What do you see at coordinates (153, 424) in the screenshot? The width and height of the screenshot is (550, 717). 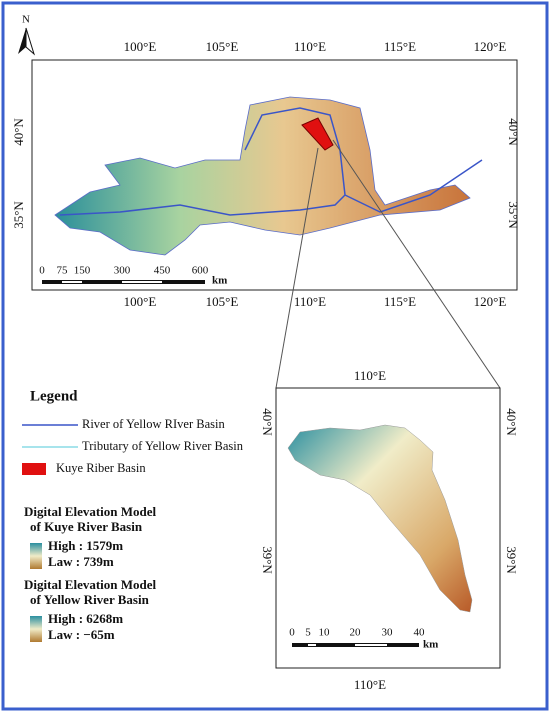 I see `legend-item: River of Yellow RIver Basin` at bounding box center [153, 424].